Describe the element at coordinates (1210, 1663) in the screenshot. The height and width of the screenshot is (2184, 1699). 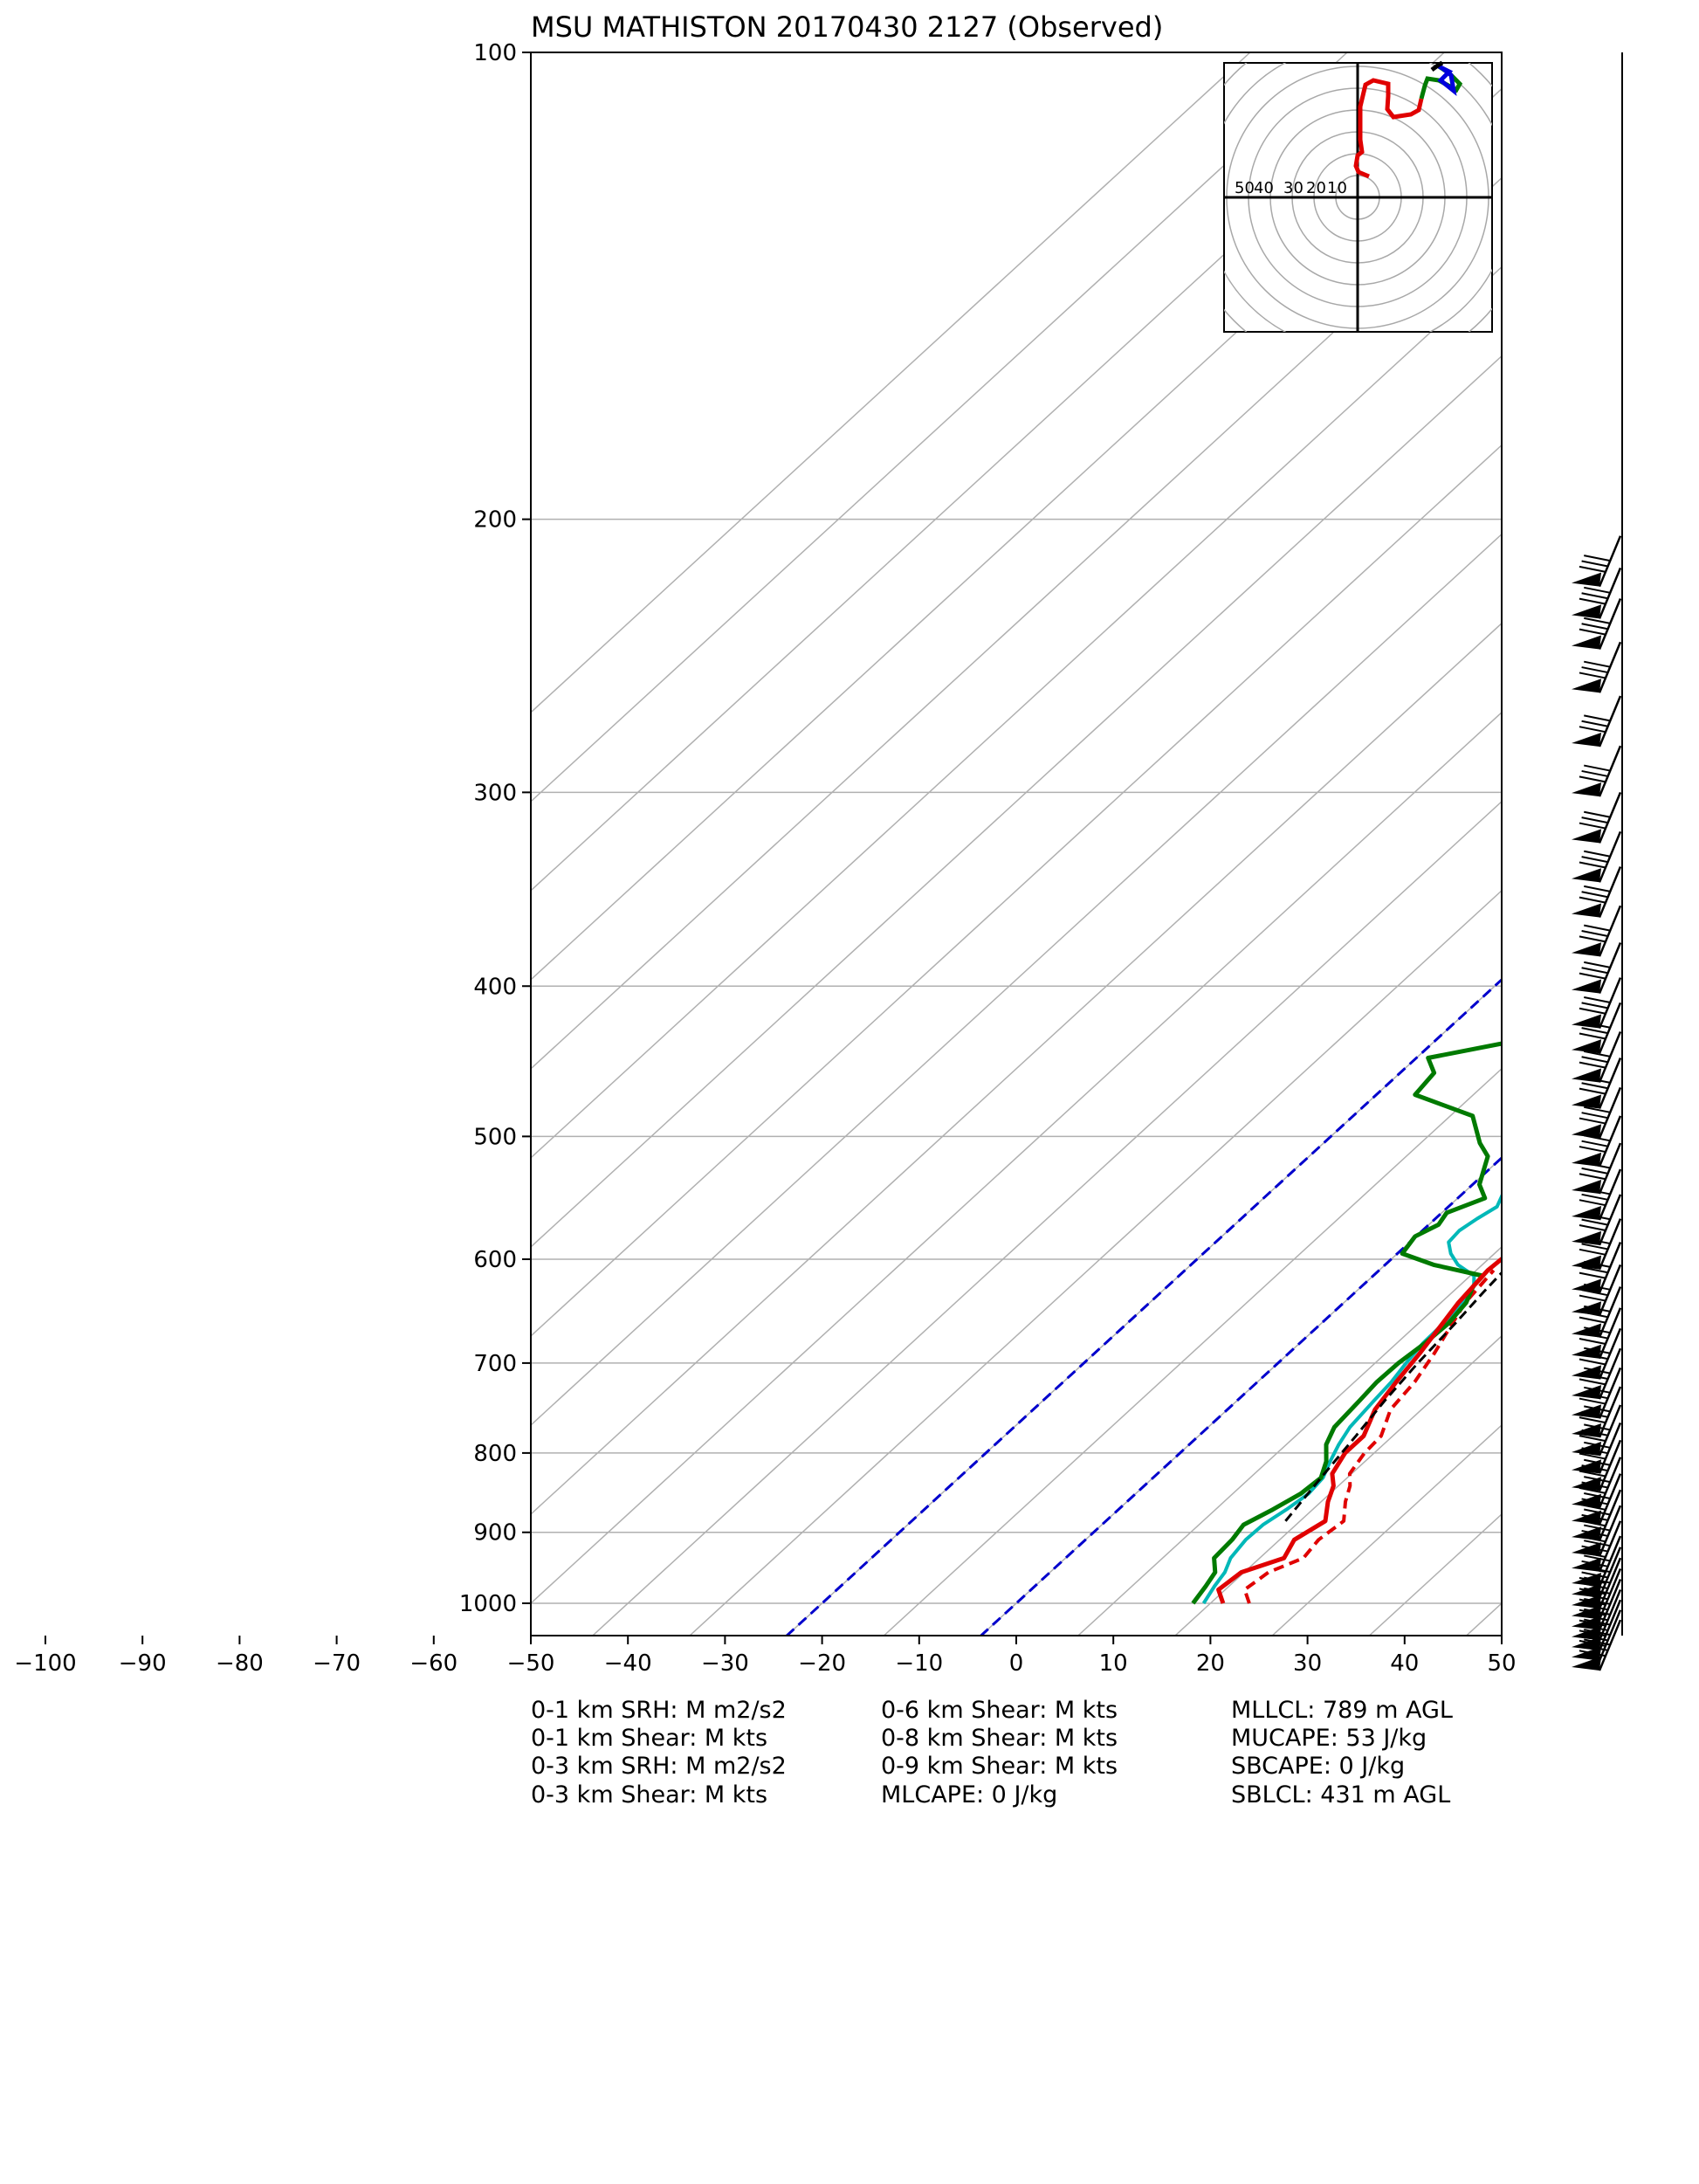
I see `x-tick-label: 20` at that location.